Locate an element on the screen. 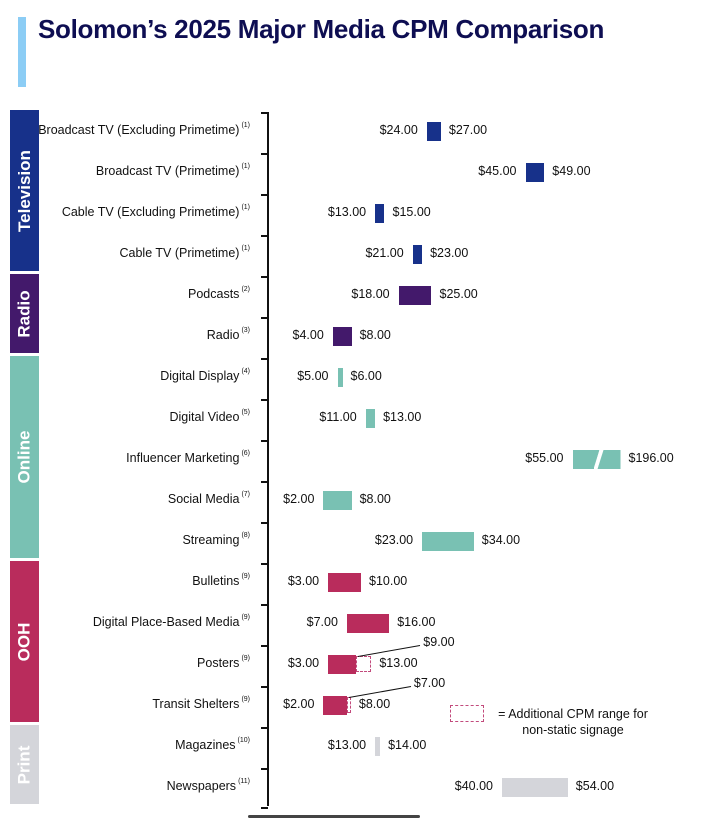 This screenshot has width=702, height=818. low-value-label: $3.00 is located at coordinates (303, 663).